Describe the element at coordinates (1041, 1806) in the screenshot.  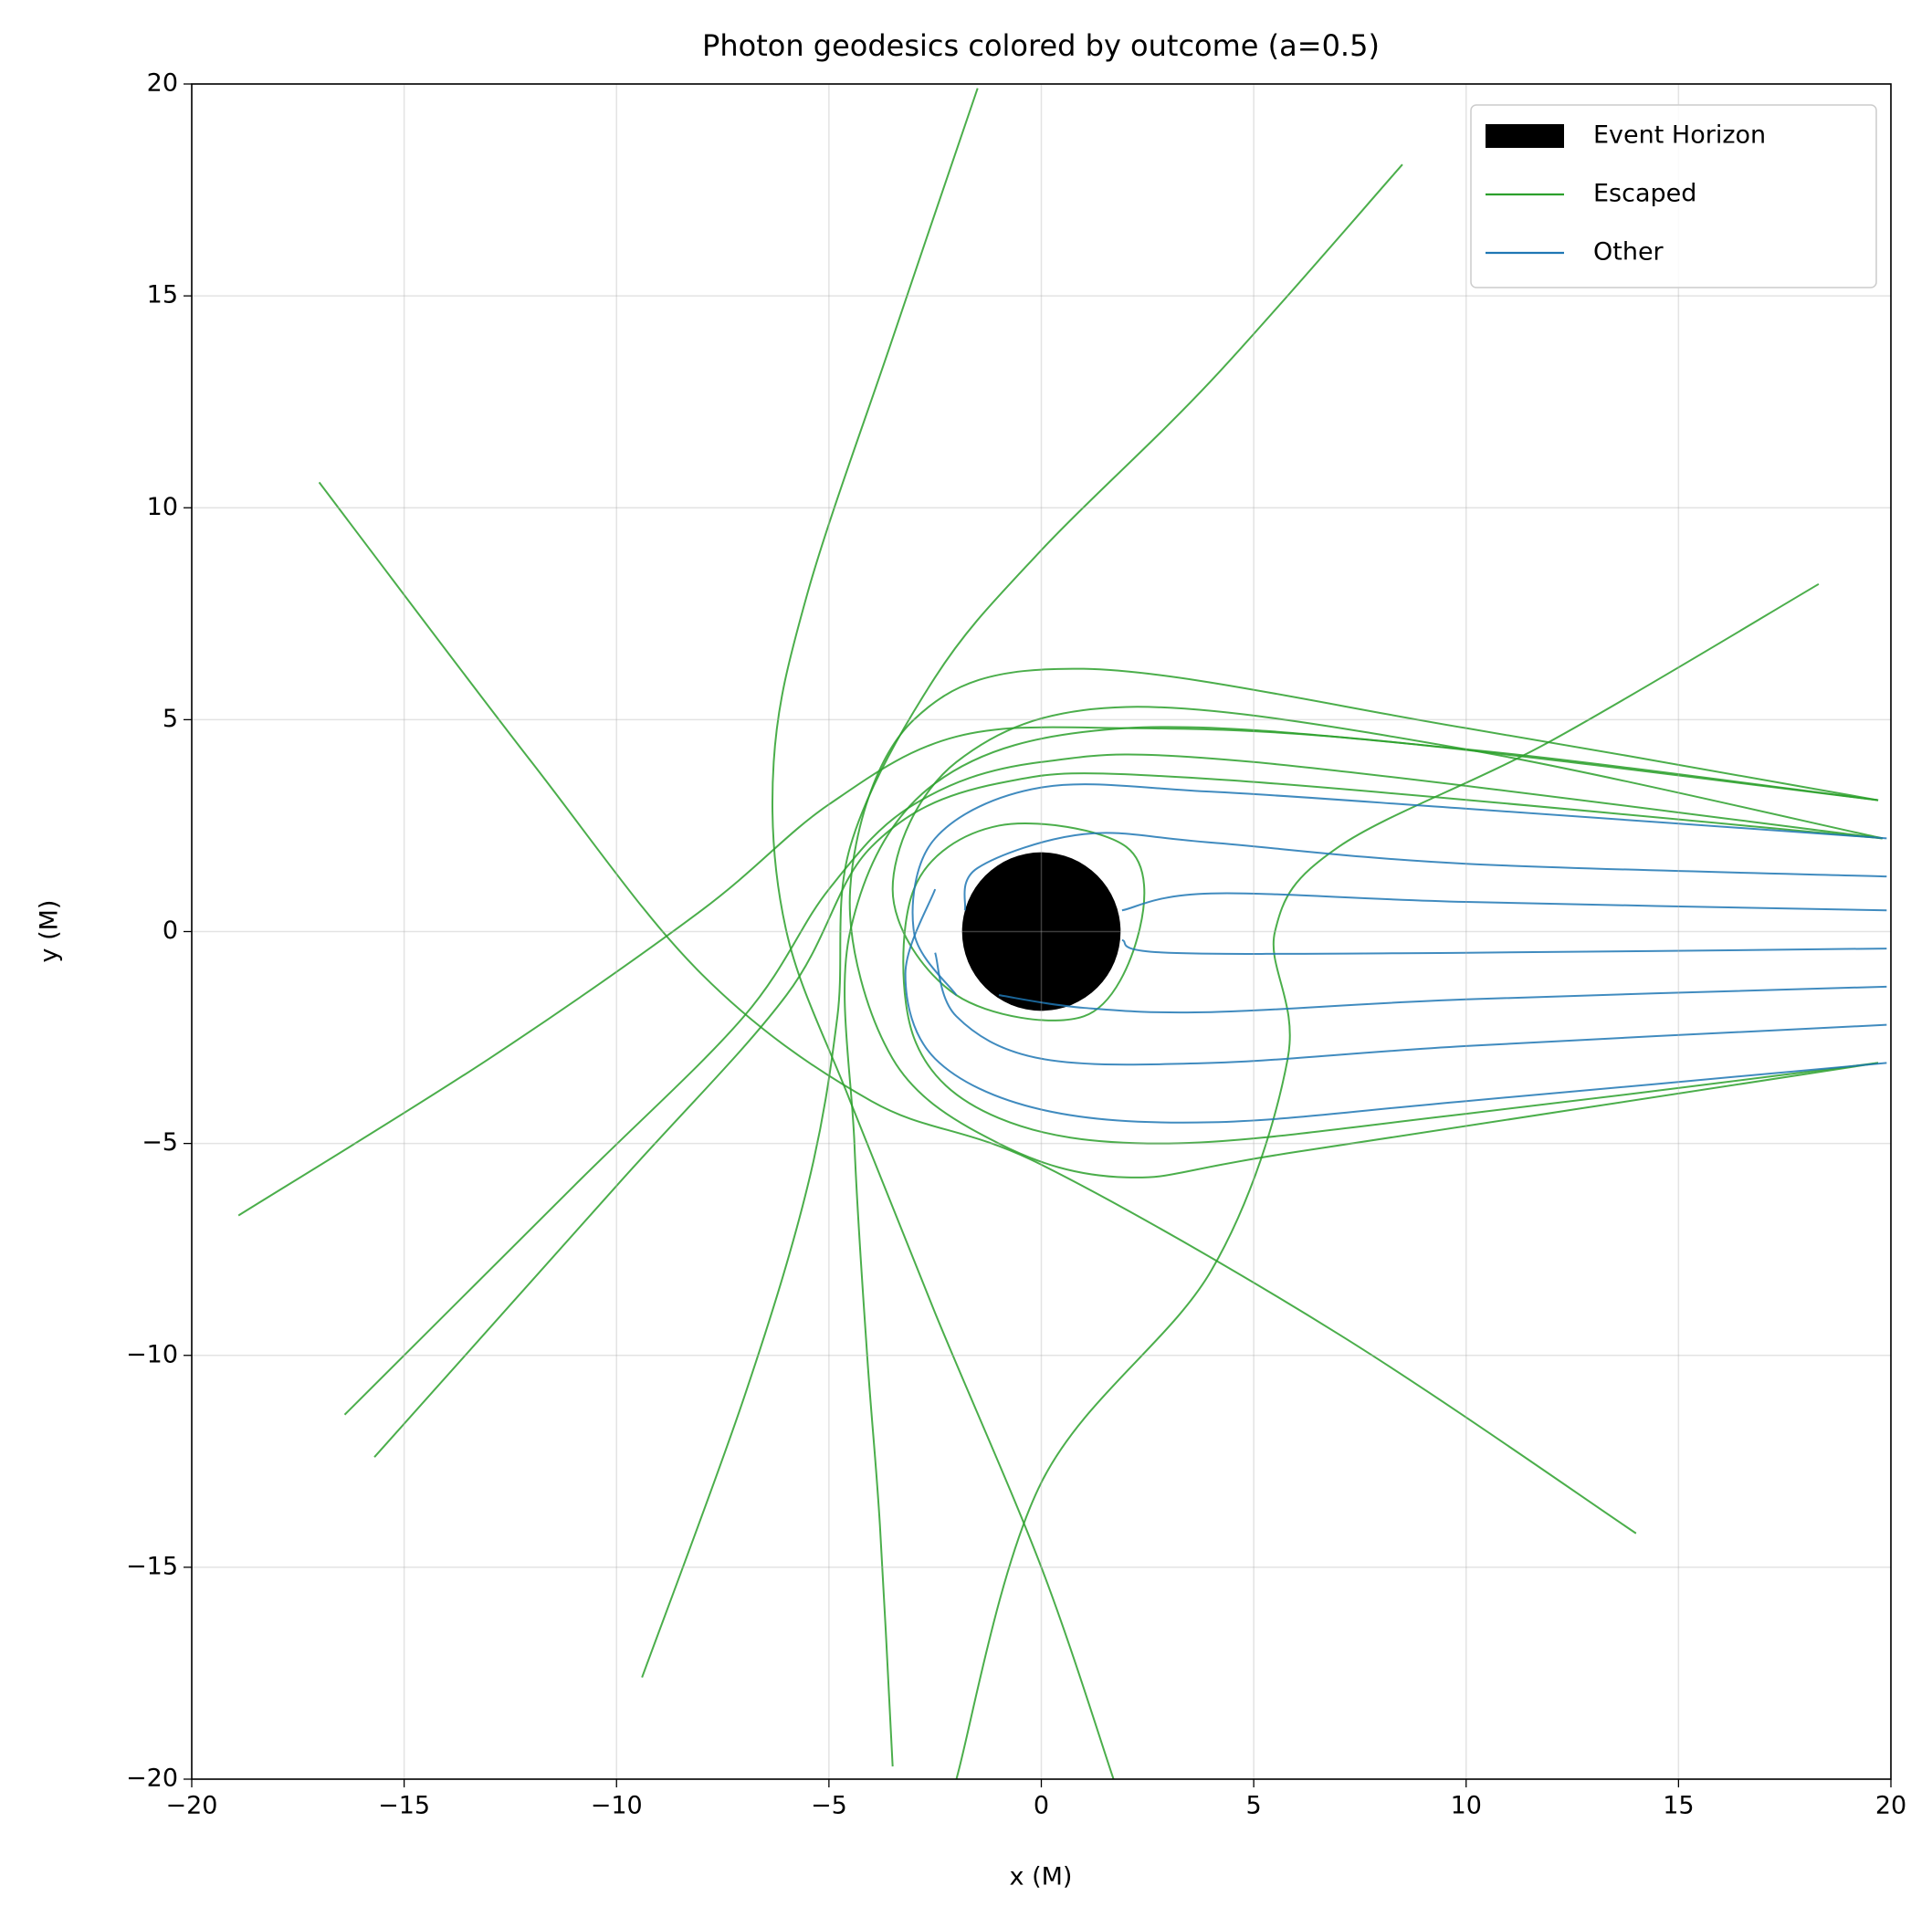
I see `x-tick-label: 0` at that location.